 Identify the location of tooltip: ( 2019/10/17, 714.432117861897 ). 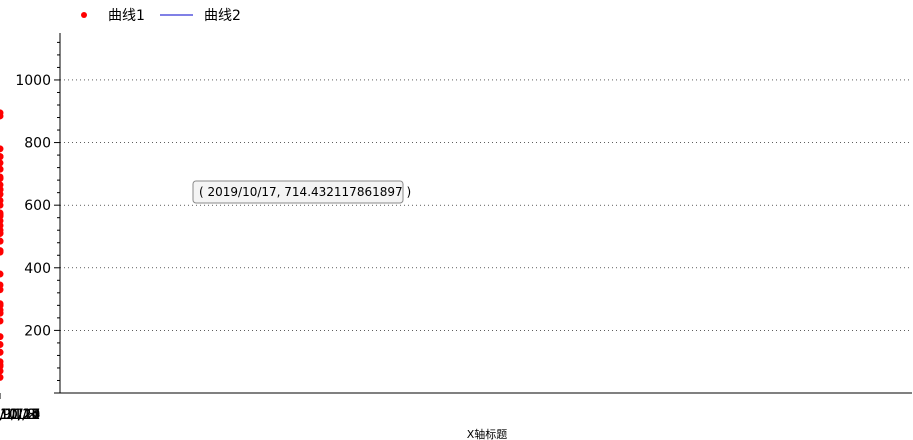
(301, 192).